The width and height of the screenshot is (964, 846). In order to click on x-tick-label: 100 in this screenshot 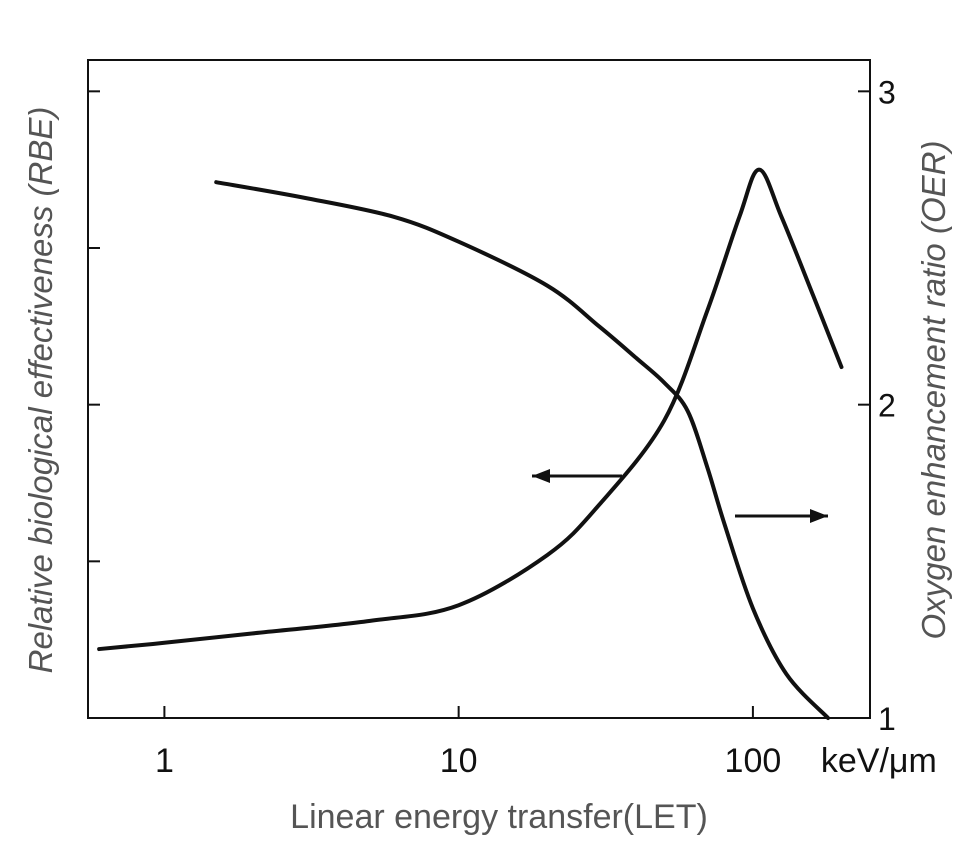, I will do `click(753, 761)`.